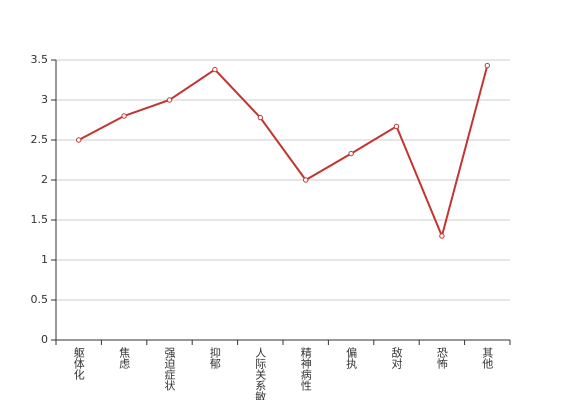 The image size is (567, 400). What do you see at coordinates (40, 219) in the screenshot?
I see `y-tick-label: 1.5` at bounding box center [40, 219].